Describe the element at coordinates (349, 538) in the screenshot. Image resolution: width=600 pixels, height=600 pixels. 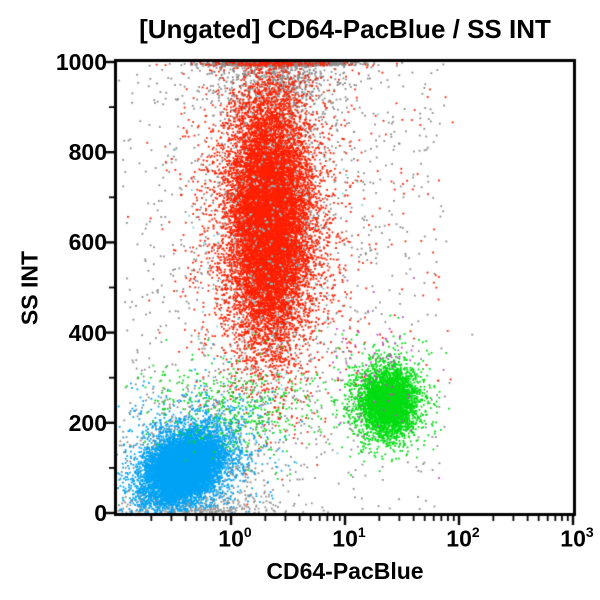
I see `x-tick-label: 10¹` at that location.